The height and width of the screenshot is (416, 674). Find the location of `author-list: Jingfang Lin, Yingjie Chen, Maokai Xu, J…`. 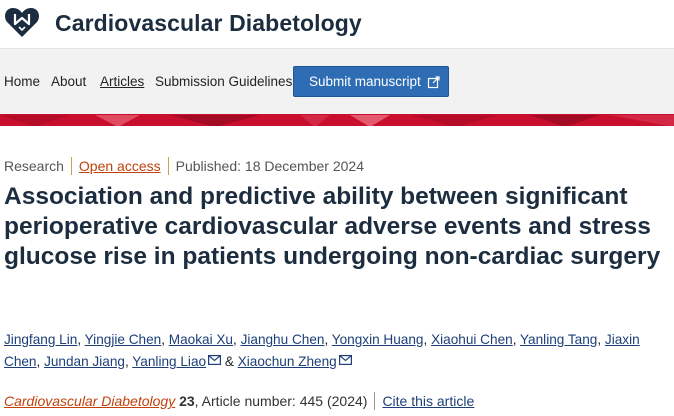

author-list: Jingfang Lin, Yingjie Chen, Maokai Xu, J… is located at coordinates (322, 350).